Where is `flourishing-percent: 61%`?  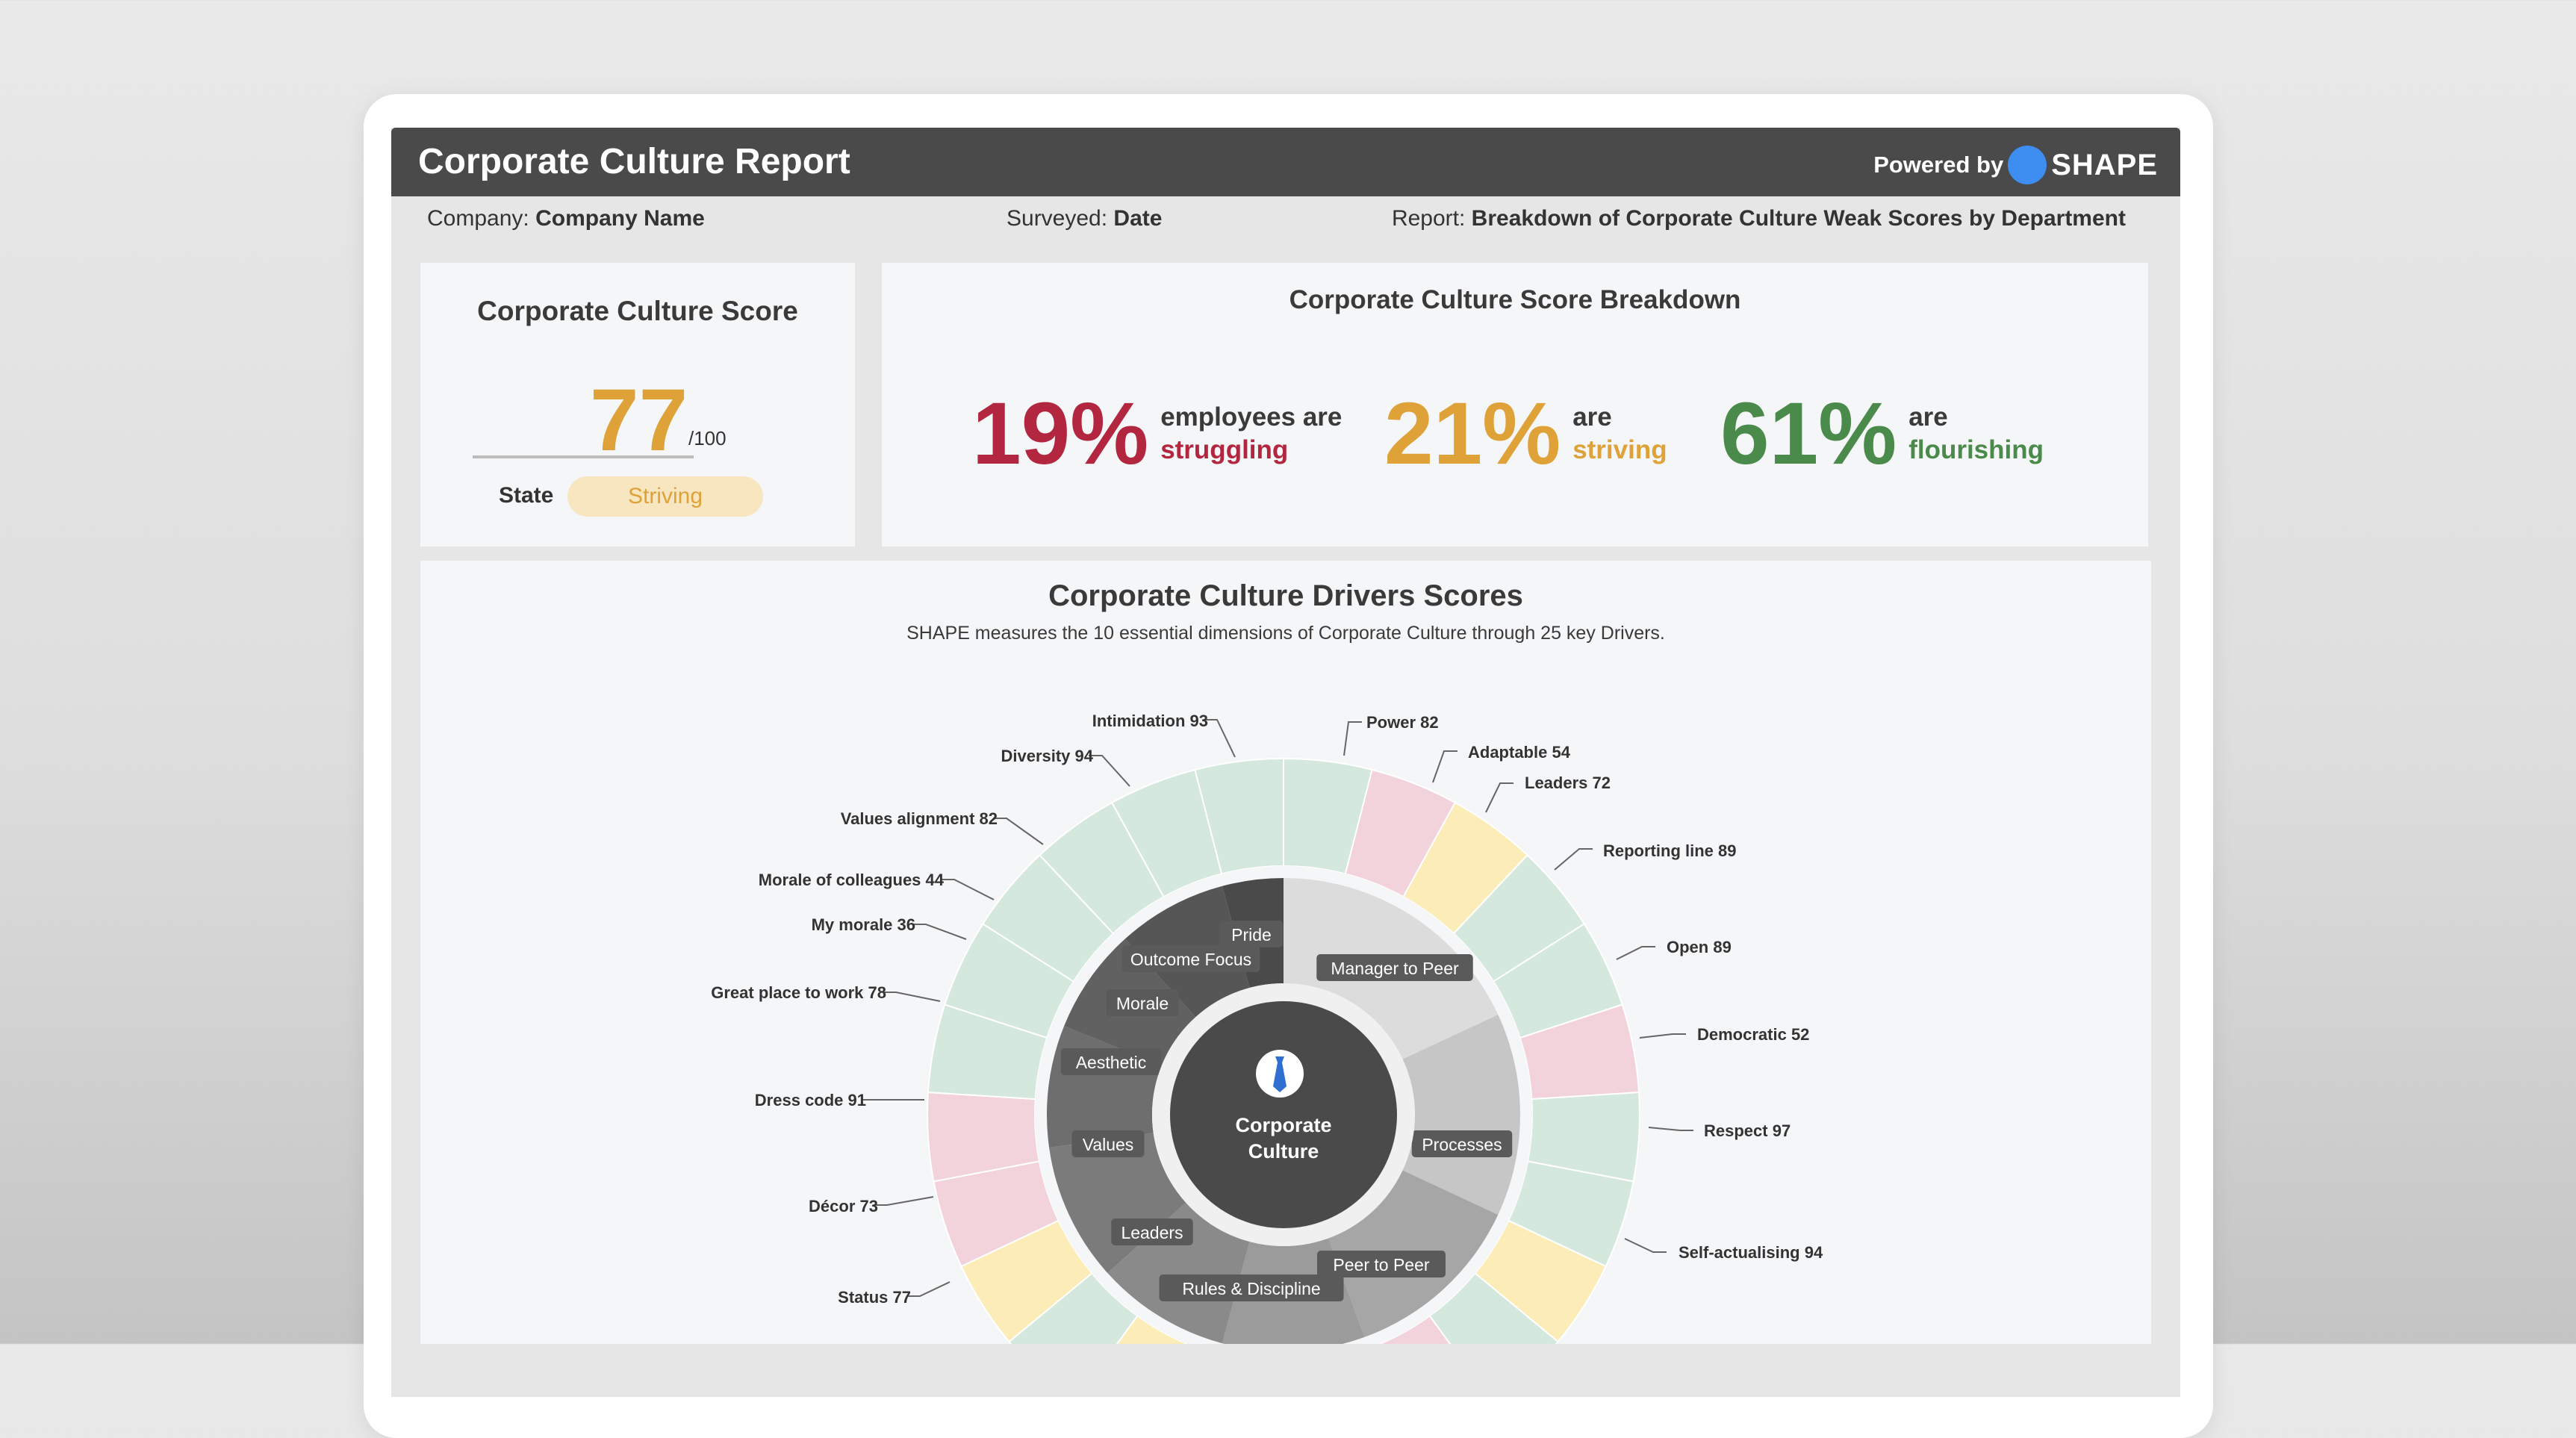 flourishing-percent: 61% is located at coordinates (1808, 434).